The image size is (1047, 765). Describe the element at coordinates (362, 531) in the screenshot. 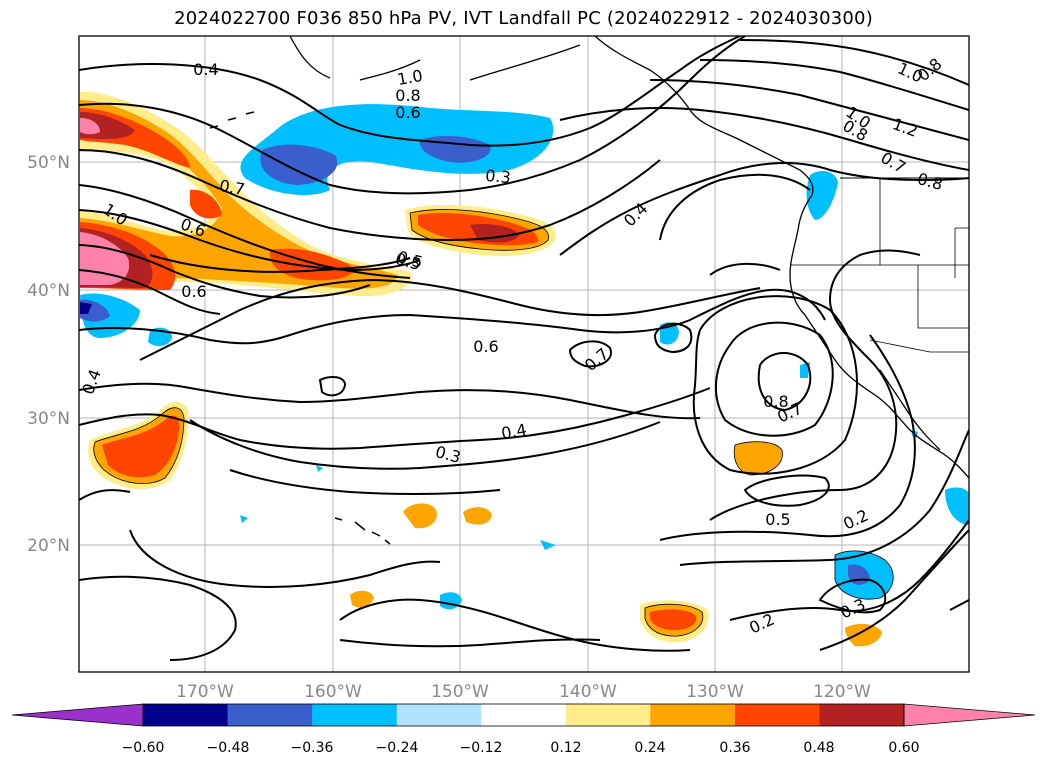

I see `hawaii-islands` at that location.